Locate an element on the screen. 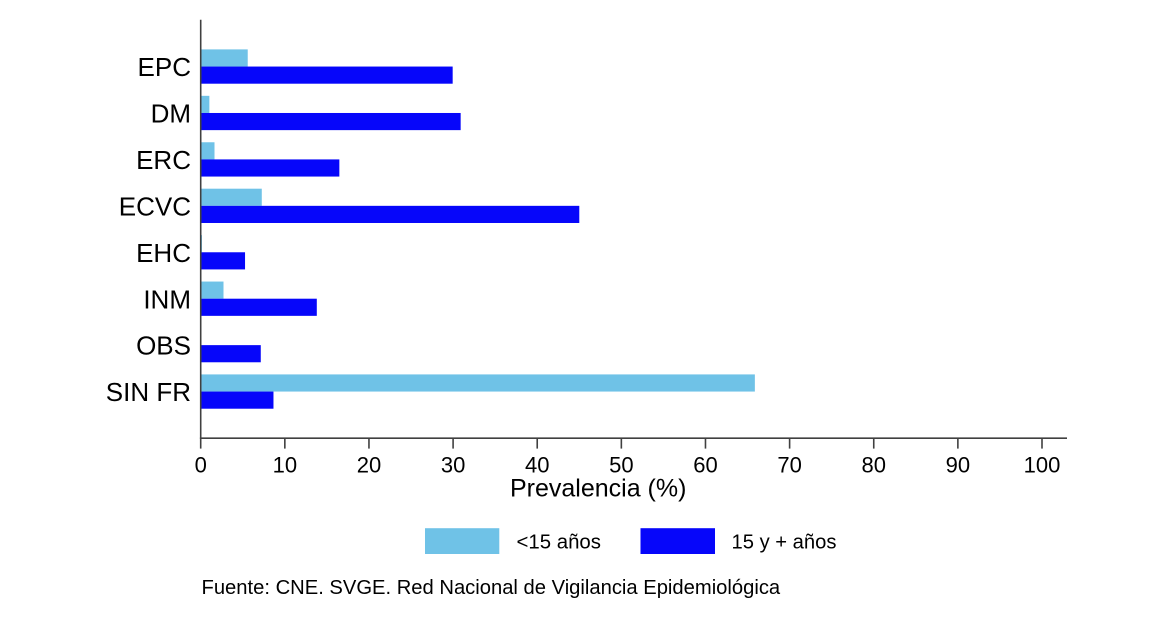 The width and height of the screenshot is (1150, 622). svg-text: OBS is located at coordinates (163, 346).